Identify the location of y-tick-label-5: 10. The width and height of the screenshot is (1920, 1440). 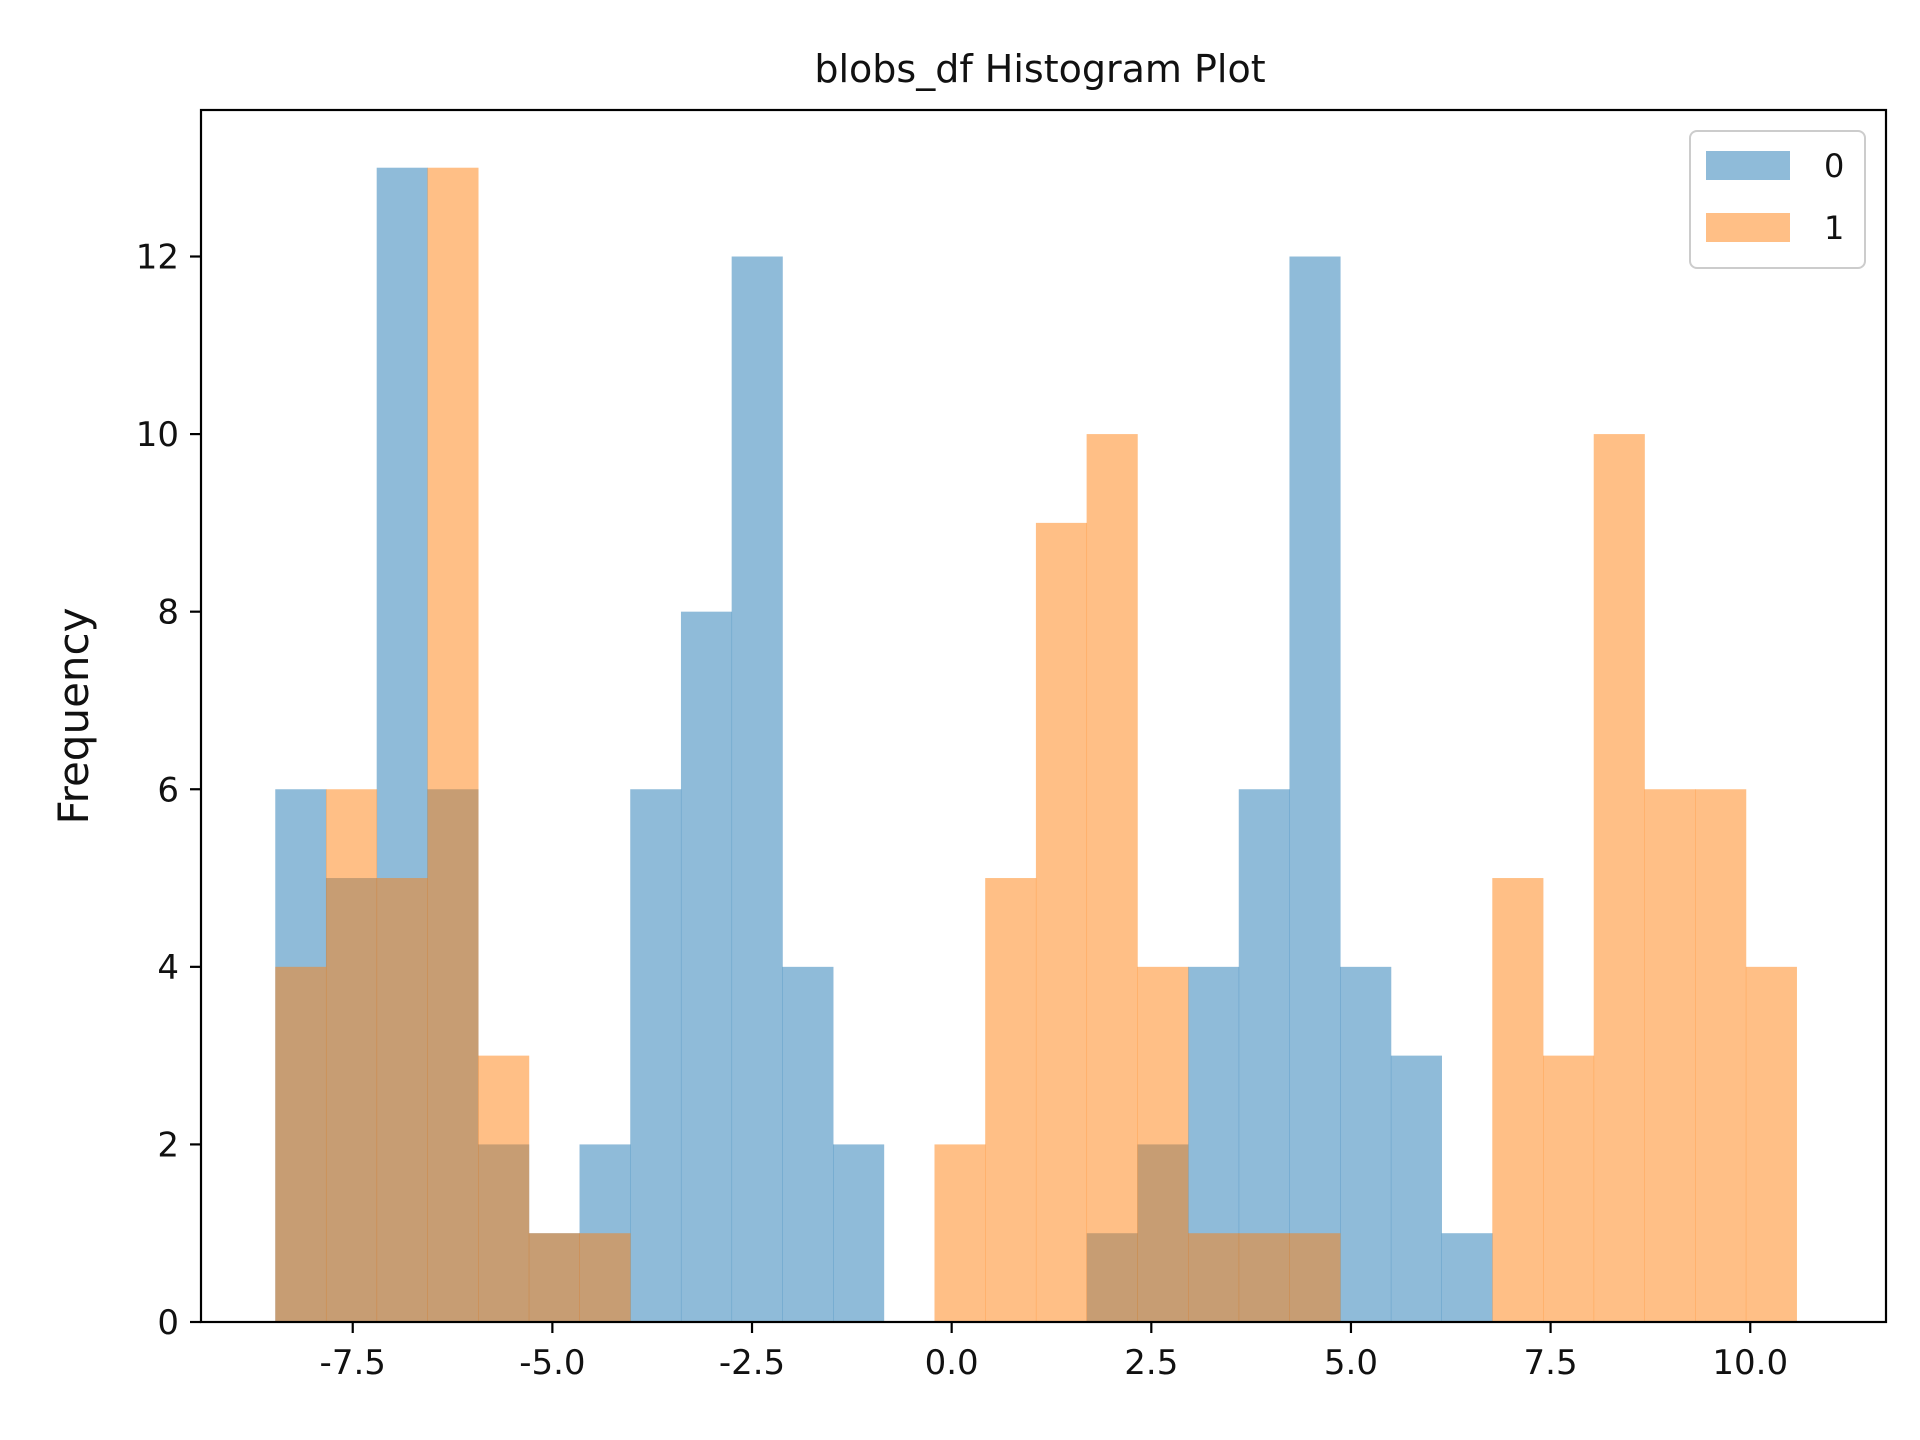
(157, 435).